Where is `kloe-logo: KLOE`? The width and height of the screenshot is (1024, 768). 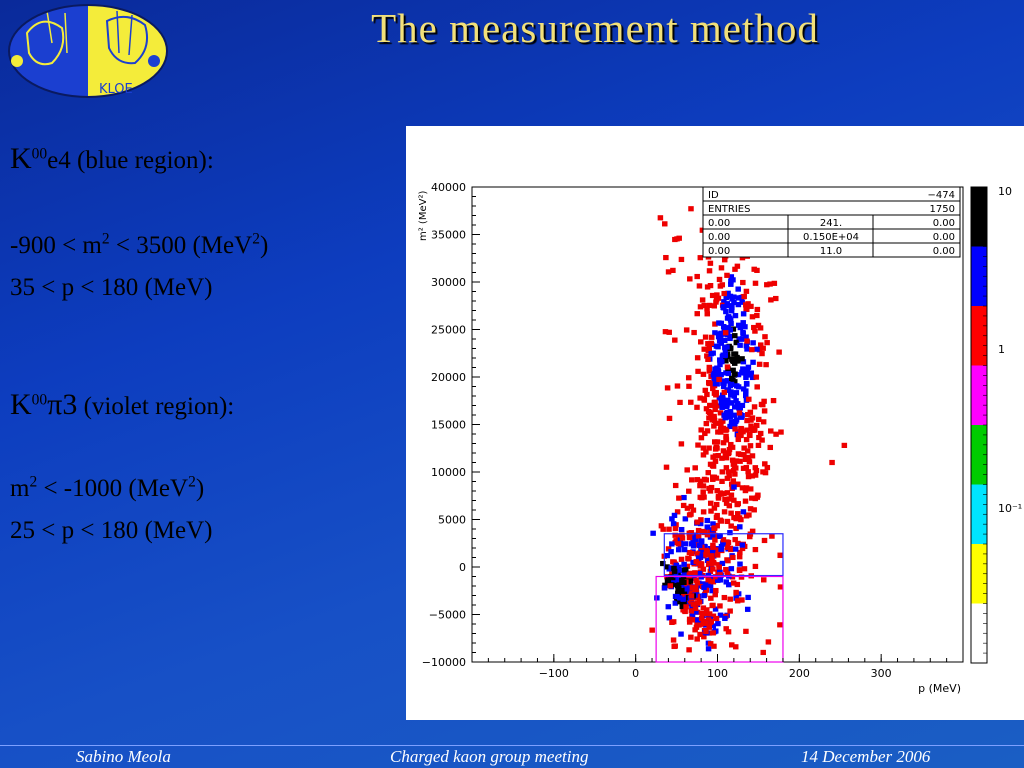
kloe-logo: KLOE is located at coordinates (88, 51).